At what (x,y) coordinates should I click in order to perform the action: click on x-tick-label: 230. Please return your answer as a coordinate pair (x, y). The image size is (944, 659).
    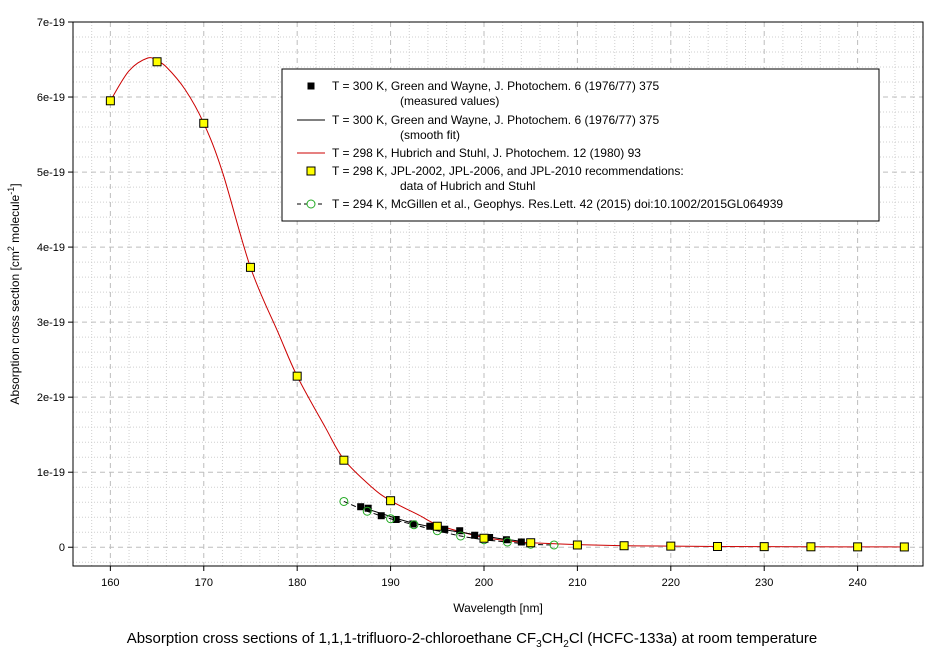
    Looking at the image, I should click on (764, 583).